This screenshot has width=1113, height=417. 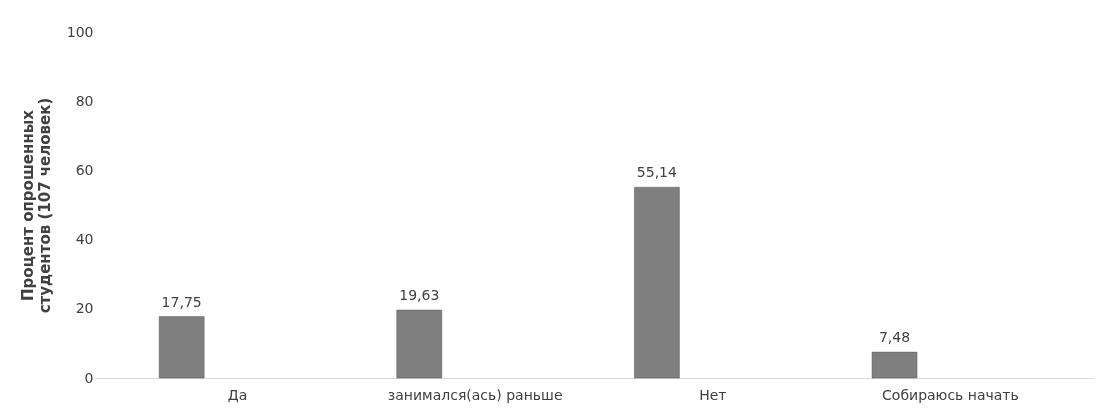 What do you see at coordinates (36, 205) in the screenshot?
I see `y-axis-title: Процент опрошенных студентов (107 человек)` at bounding box center [36, 205].